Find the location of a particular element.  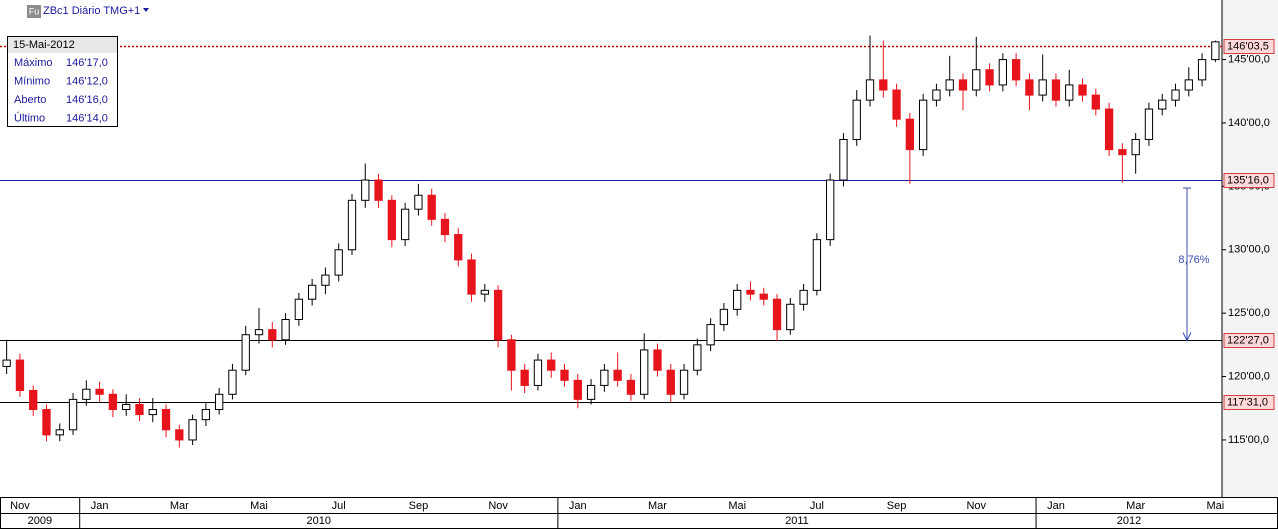

y-tick-label: 140'00,0 is located at coordinates (1249, 123).